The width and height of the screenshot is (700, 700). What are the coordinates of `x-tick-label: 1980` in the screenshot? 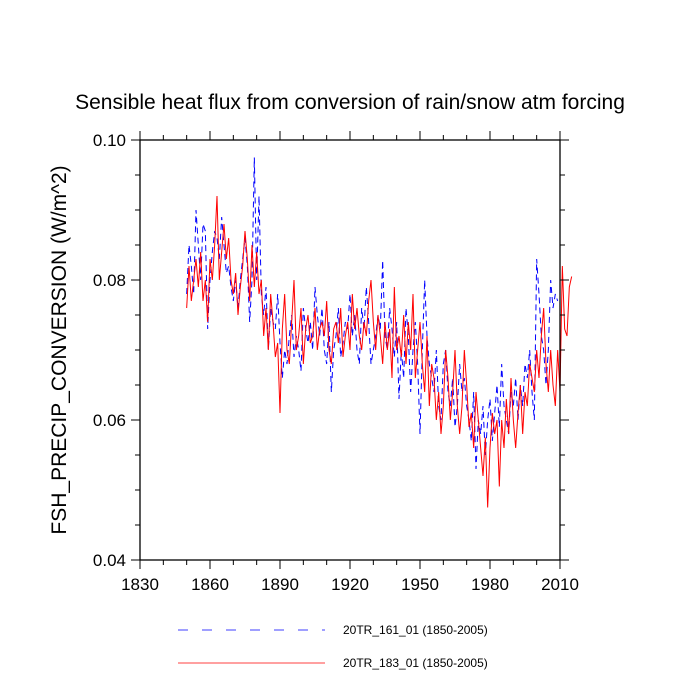 It's located at (490, 584).